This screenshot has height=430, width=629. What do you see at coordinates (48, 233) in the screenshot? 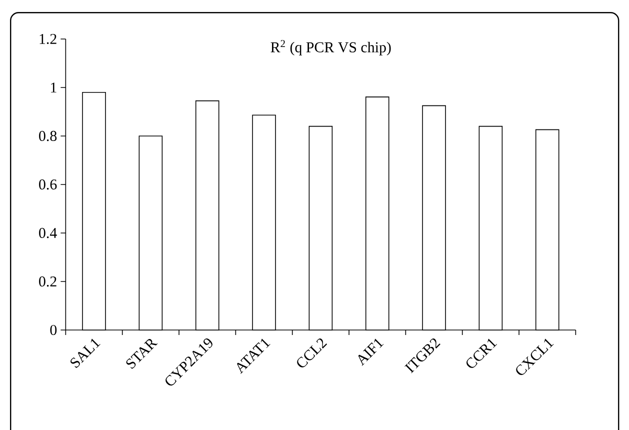
I see `y-tick-label: 0.4` at bounding box center [48, 233].